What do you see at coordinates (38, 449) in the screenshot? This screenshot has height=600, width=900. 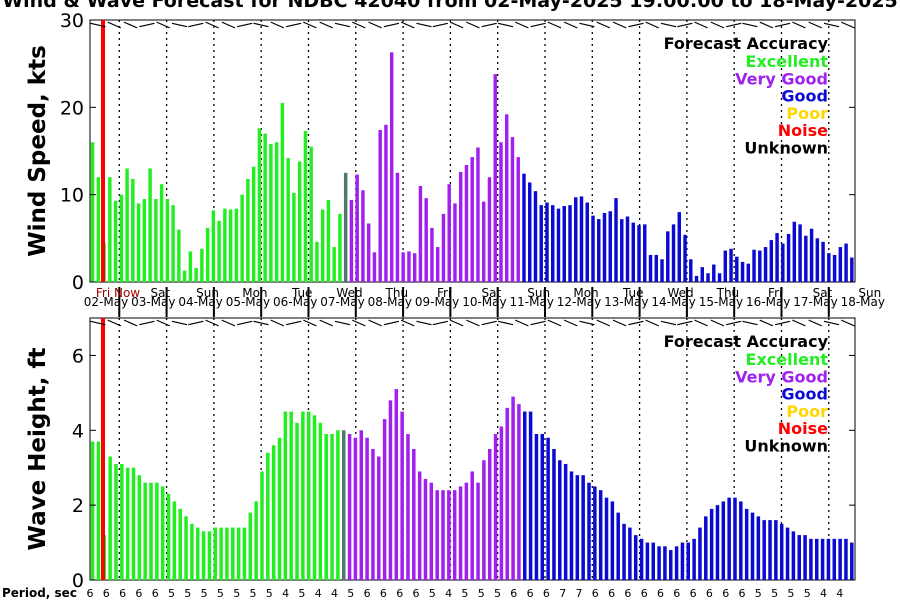 I see `y-axis-label: Wave Height, ft` at bounding box center [38, 449].